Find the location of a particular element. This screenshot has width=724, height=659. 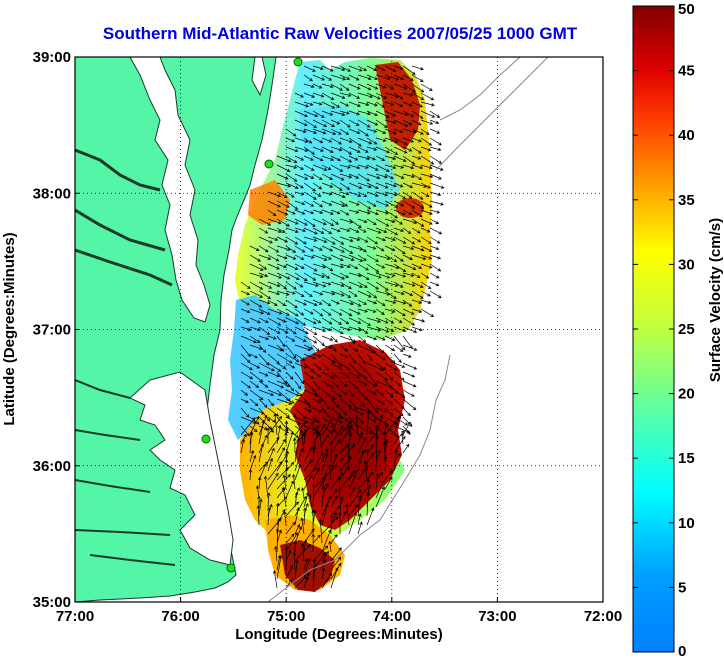

velocity-field-north is located at coordinates (333, 199).